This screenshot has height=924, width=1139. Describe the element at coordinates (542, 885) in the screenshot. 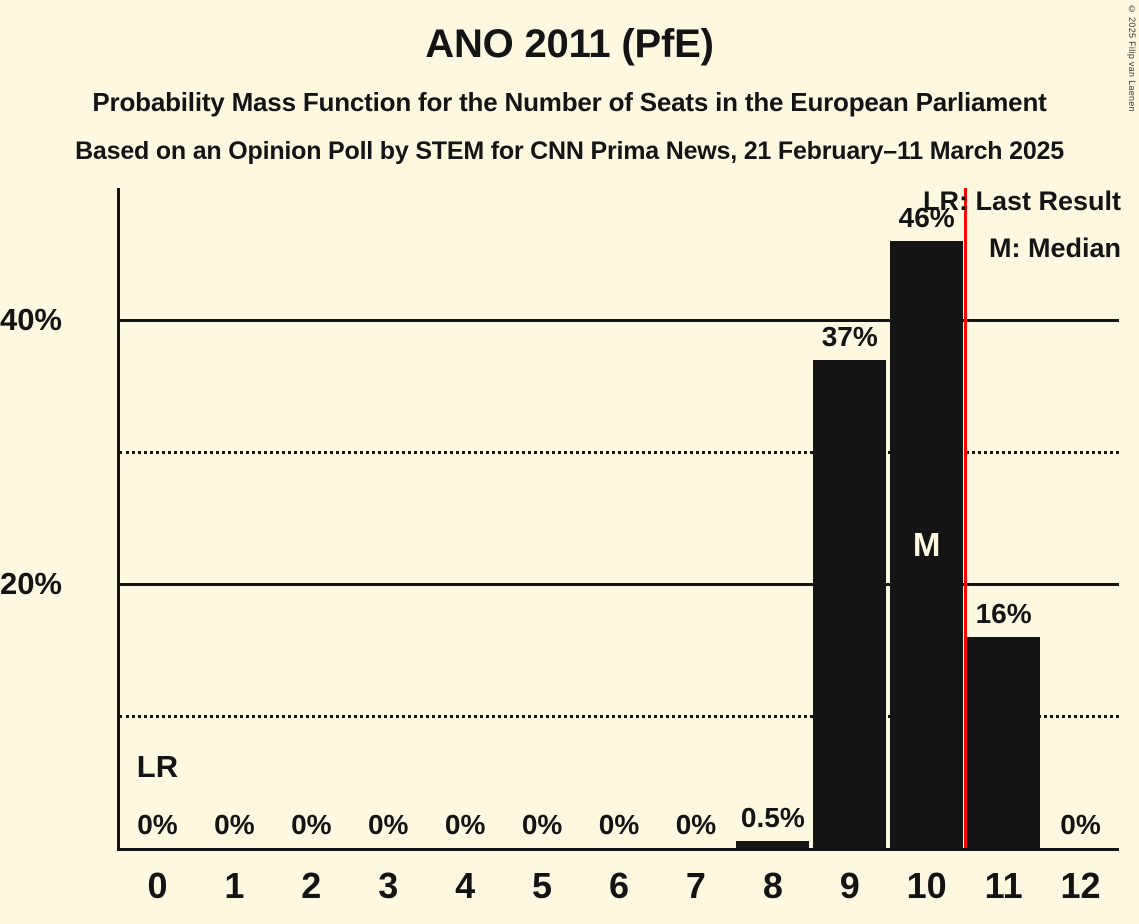

I see `x-tick-5: 5` at that location.